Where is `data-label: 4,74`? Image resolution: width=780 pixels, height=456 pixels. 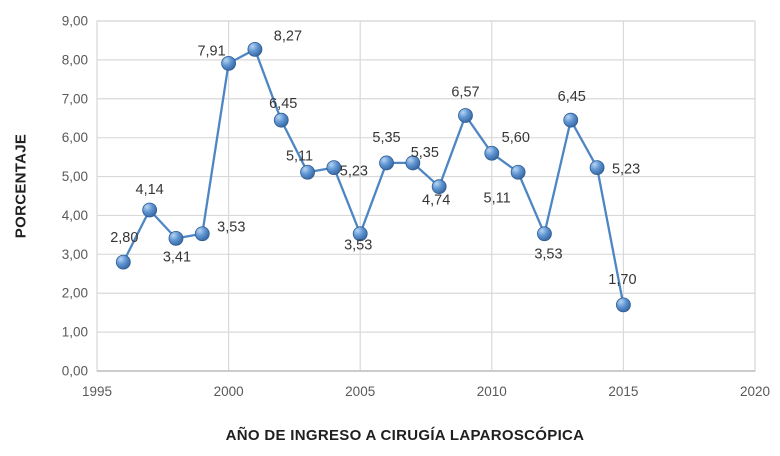 data-label: 4,74 is located at coordinates (436, 201).